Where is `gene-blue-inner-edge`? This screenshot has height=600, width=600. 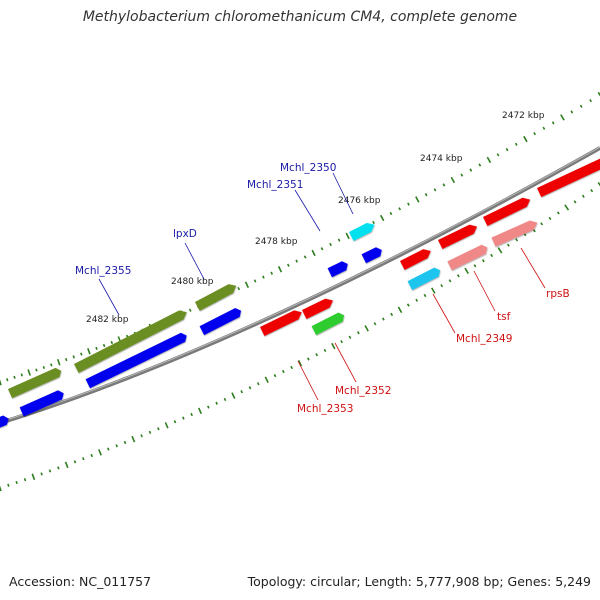 gene-blue-inner-edge is located at coordinates (5, 421).